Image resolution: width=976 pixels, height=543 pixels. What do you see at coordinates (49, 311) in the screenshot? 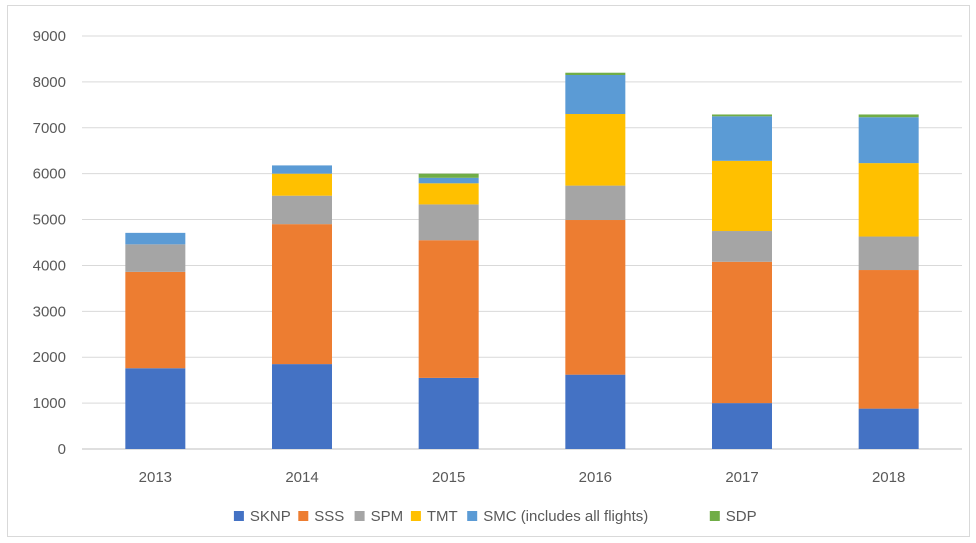
I see `y-tick-label: 3000` at bounding box center [49, 311].